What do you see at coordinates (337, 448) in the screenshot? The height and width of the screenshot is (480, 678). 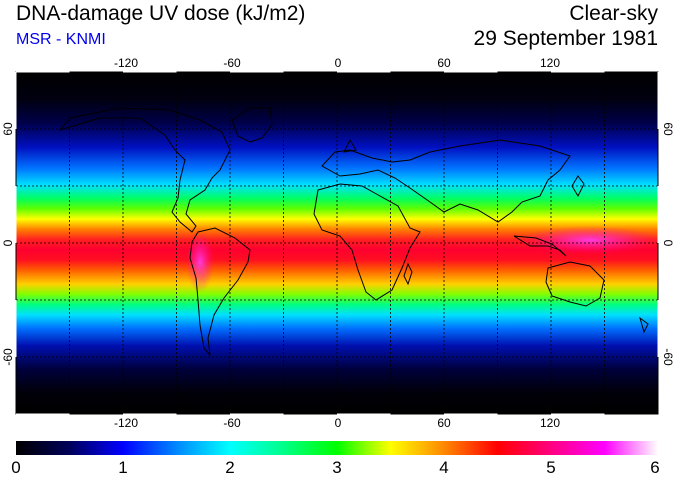 I see `color-scale-bar` at bounding box center [337, 448].